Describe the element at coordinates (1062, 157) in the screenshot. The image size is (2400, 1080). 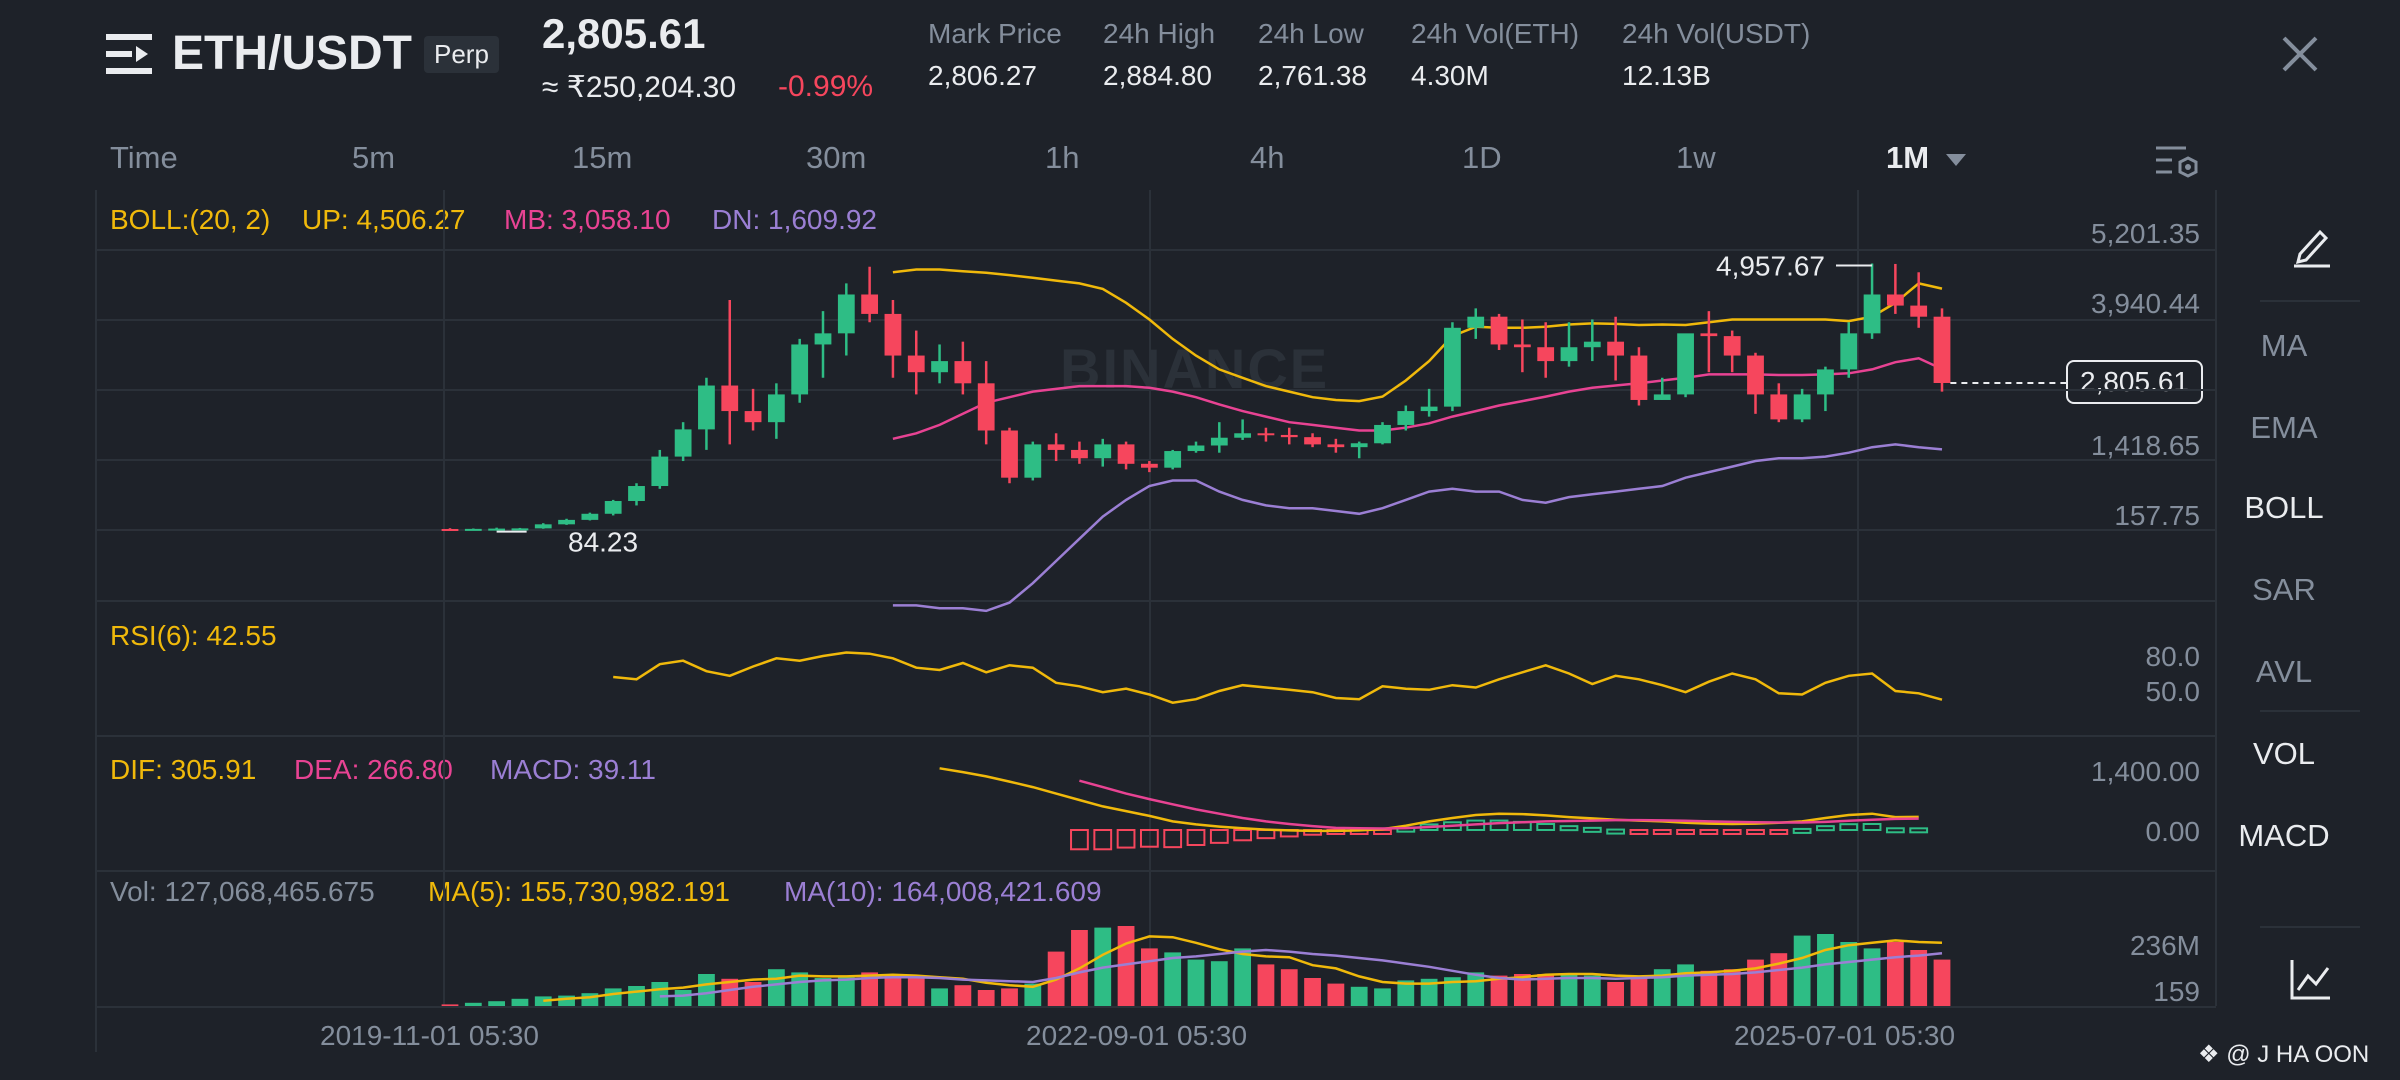
I see `tab-1h: 1h` at that location.